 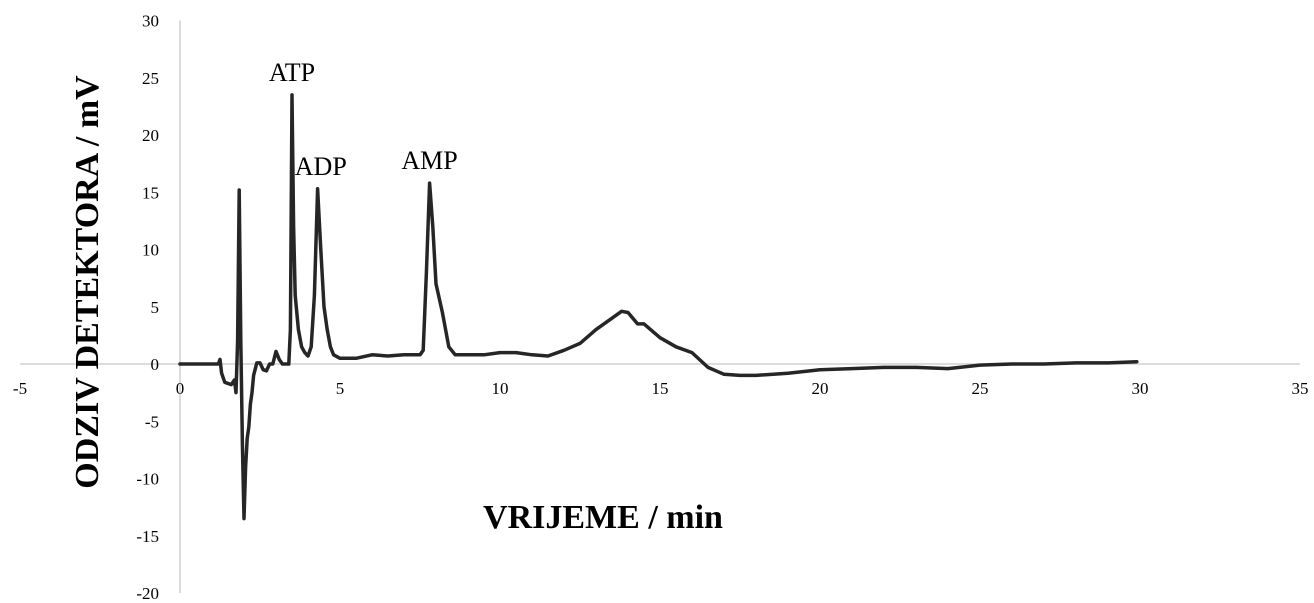 I want to click on x-tick-label: 20, so click(x=820, y=388).